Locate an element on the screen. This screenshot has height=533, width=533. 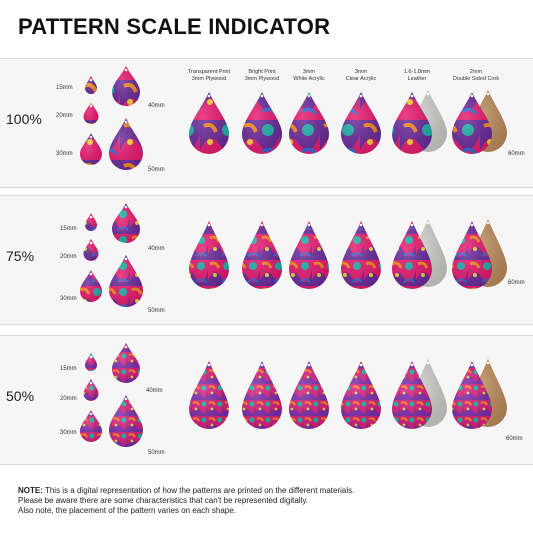
material-label-clear-acrylic: 3mm Clear Acrylic is located at coordinates (361, 75).